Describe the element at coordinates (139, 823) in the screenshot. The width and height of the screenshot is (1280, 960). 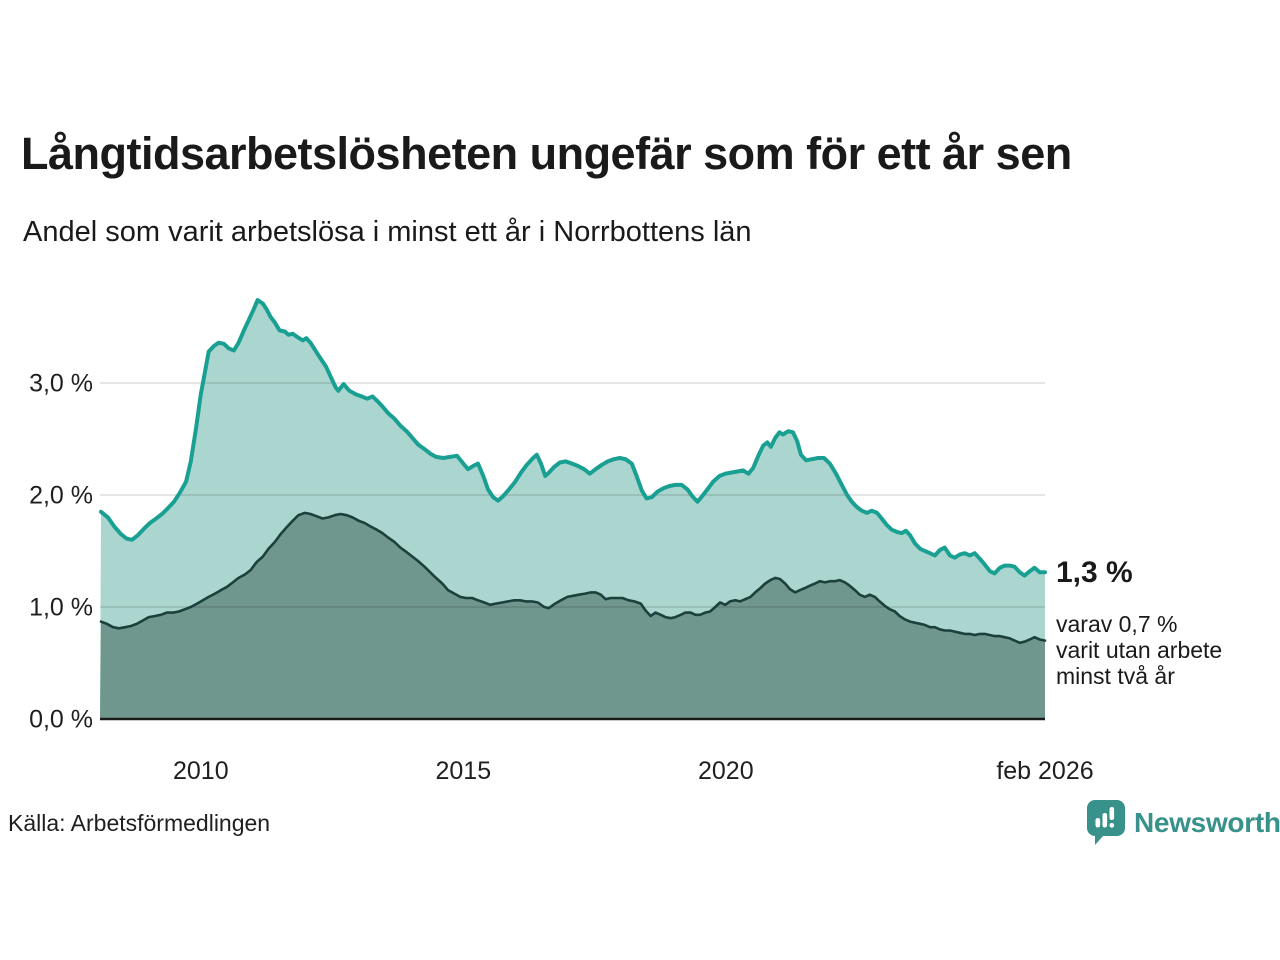
I see `source-note: Källa: Arbetsförmedlingen` at that location.